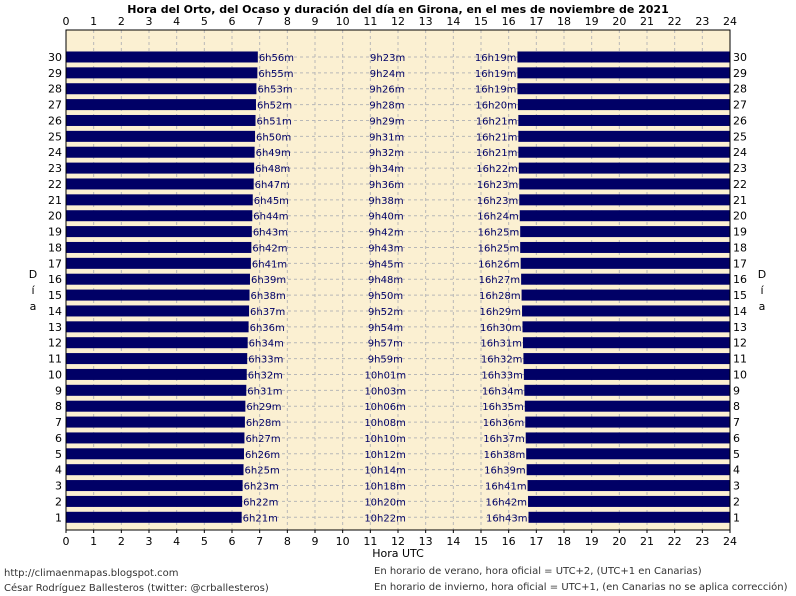  What do you see at coordinates (740, 200) in the screenshot?
I see `y-tick-label-right: 21` at bounding box center [740, 200].